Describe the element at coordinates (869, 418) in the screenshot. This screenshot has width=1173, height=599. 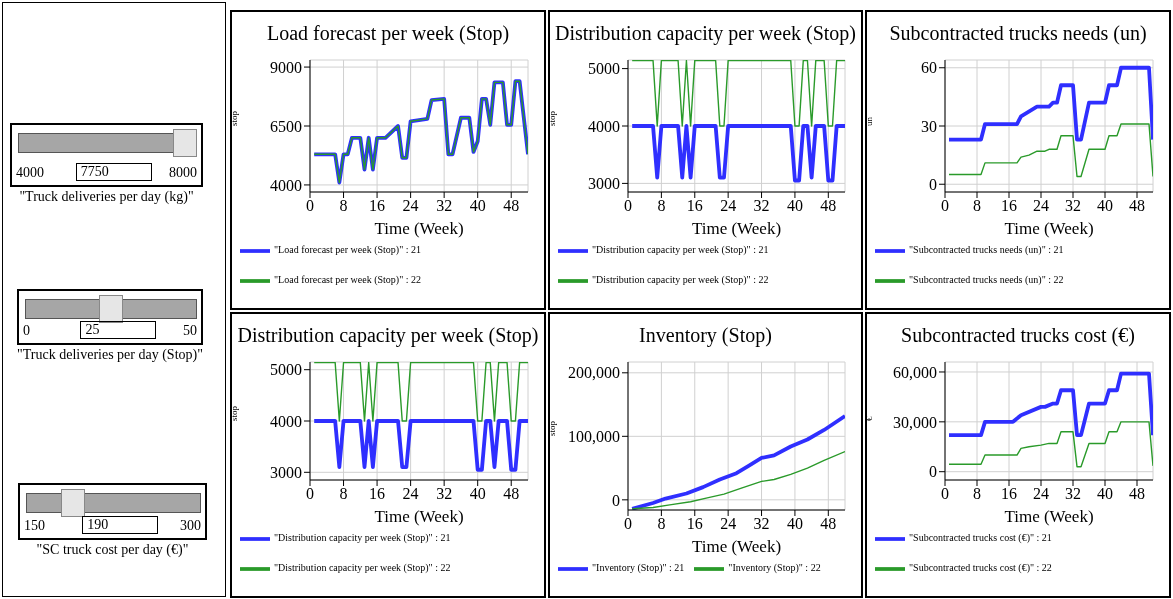
I see `y-axis-title: €` at that location.